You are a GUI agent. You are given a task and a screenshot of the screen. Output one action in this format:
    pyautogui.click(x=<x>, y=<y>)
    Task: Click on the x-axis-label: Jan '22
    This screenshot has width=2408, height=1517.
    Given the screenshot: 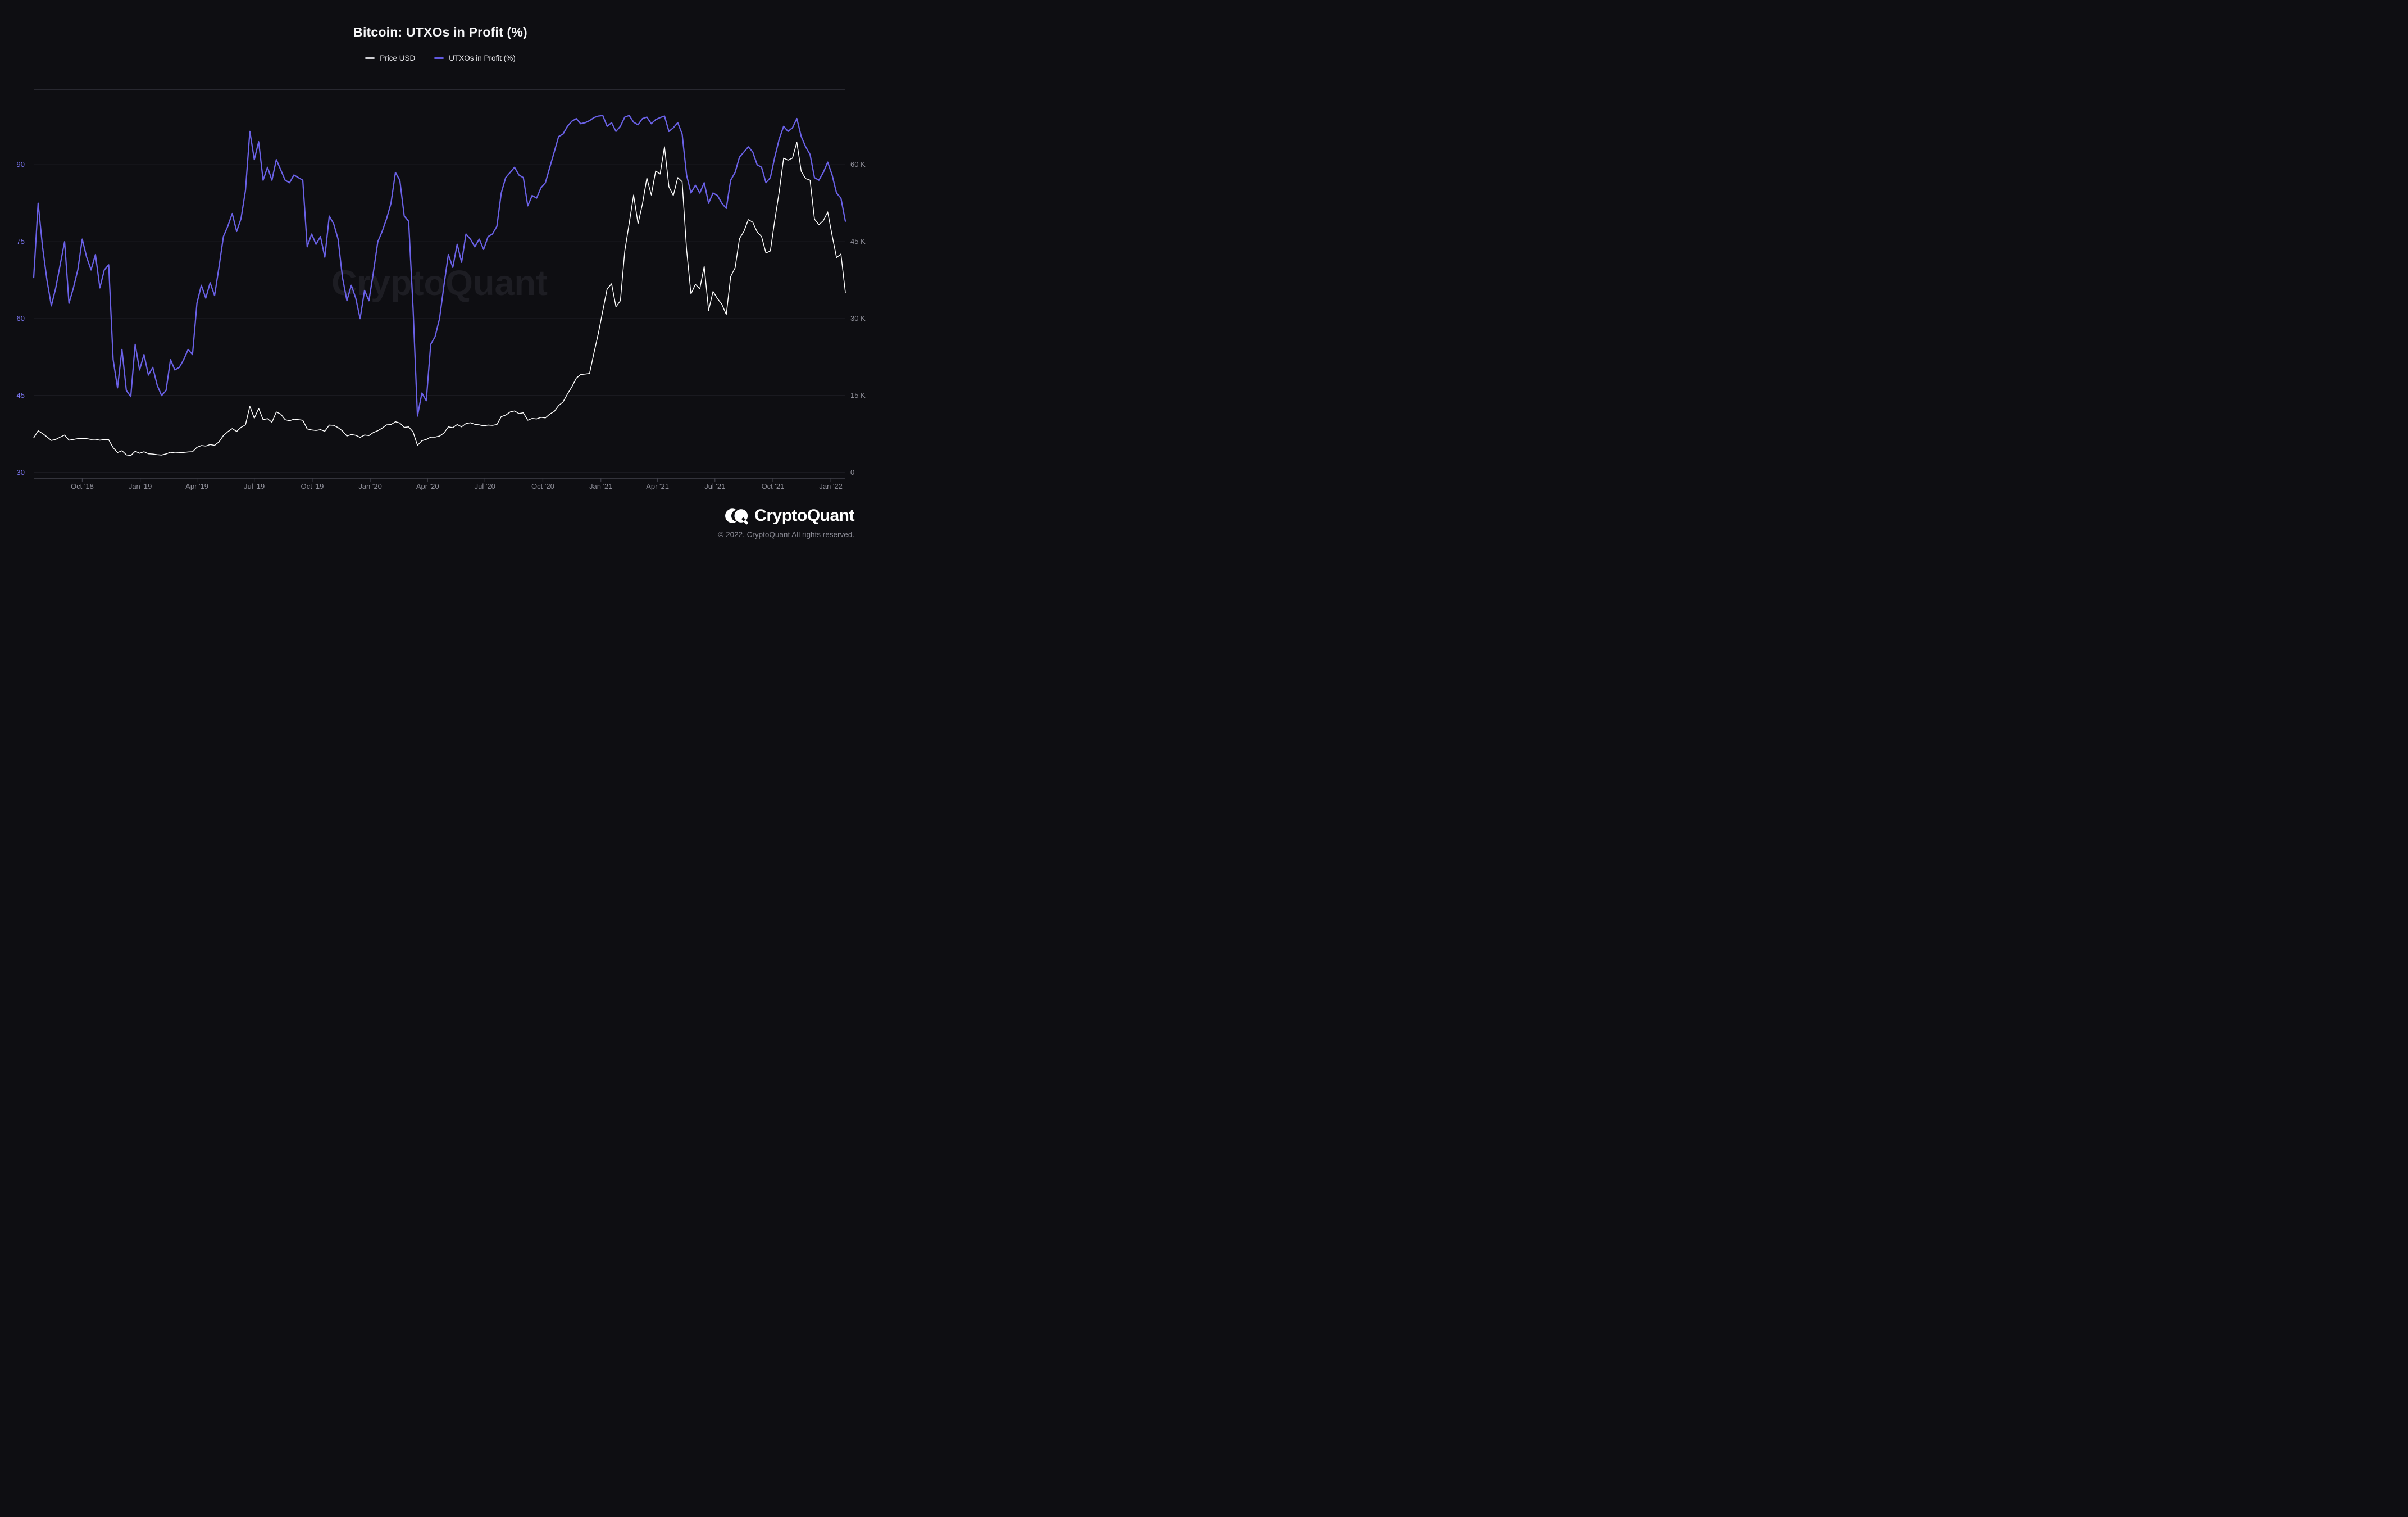 What is the action you would take?
    pyautogui.click(x=831, y=486)
    